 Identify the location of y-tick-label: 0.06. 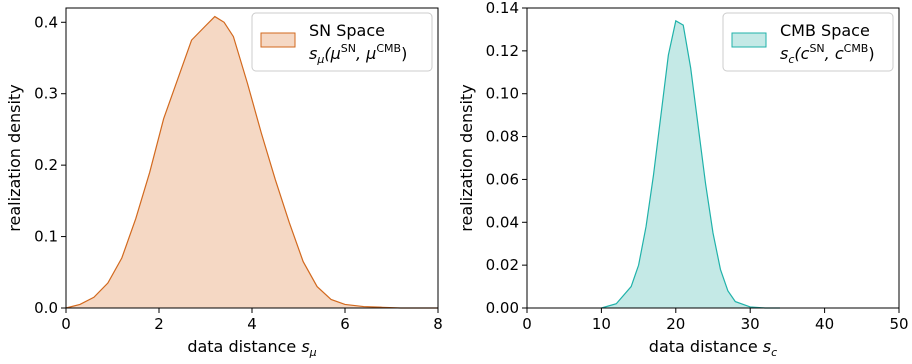
(502, 179).